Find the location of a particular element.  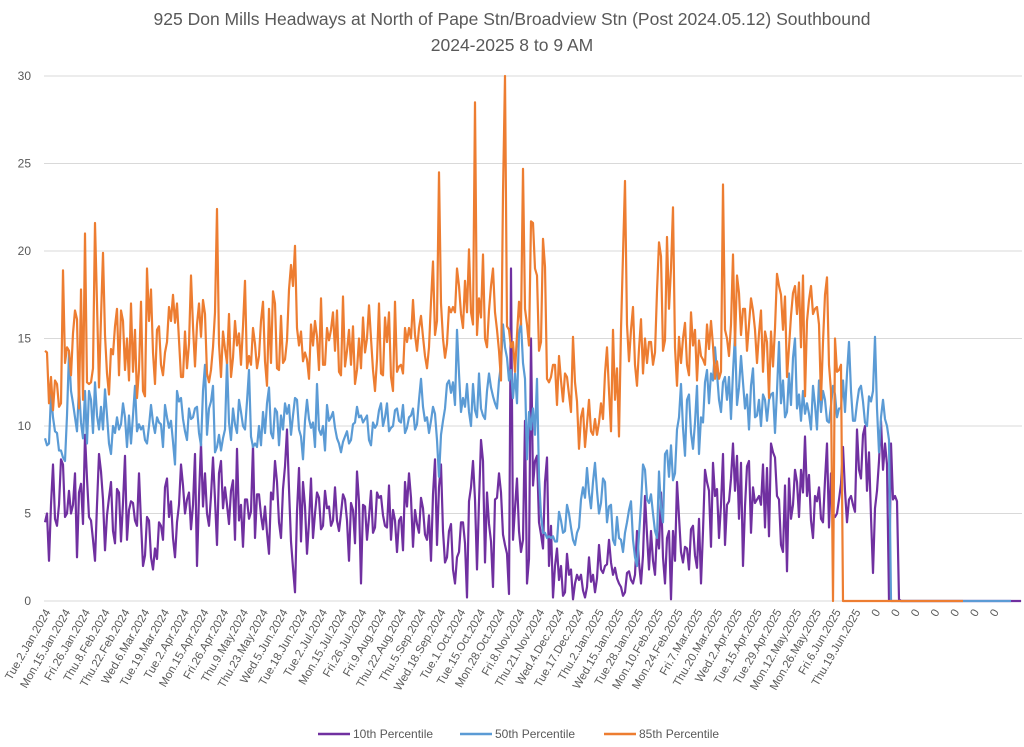

y-tick-label: 15 is located at coordinates (25, 339).